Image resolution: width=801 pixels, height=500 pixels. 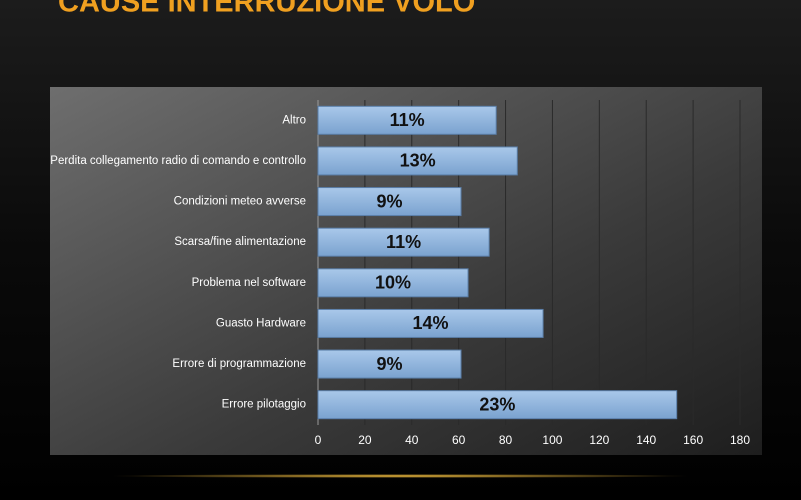 What do you see at coordinates (412, 440) in the screenshot?
I see `x-tick-label: 40` at bounding box center [412, 440].